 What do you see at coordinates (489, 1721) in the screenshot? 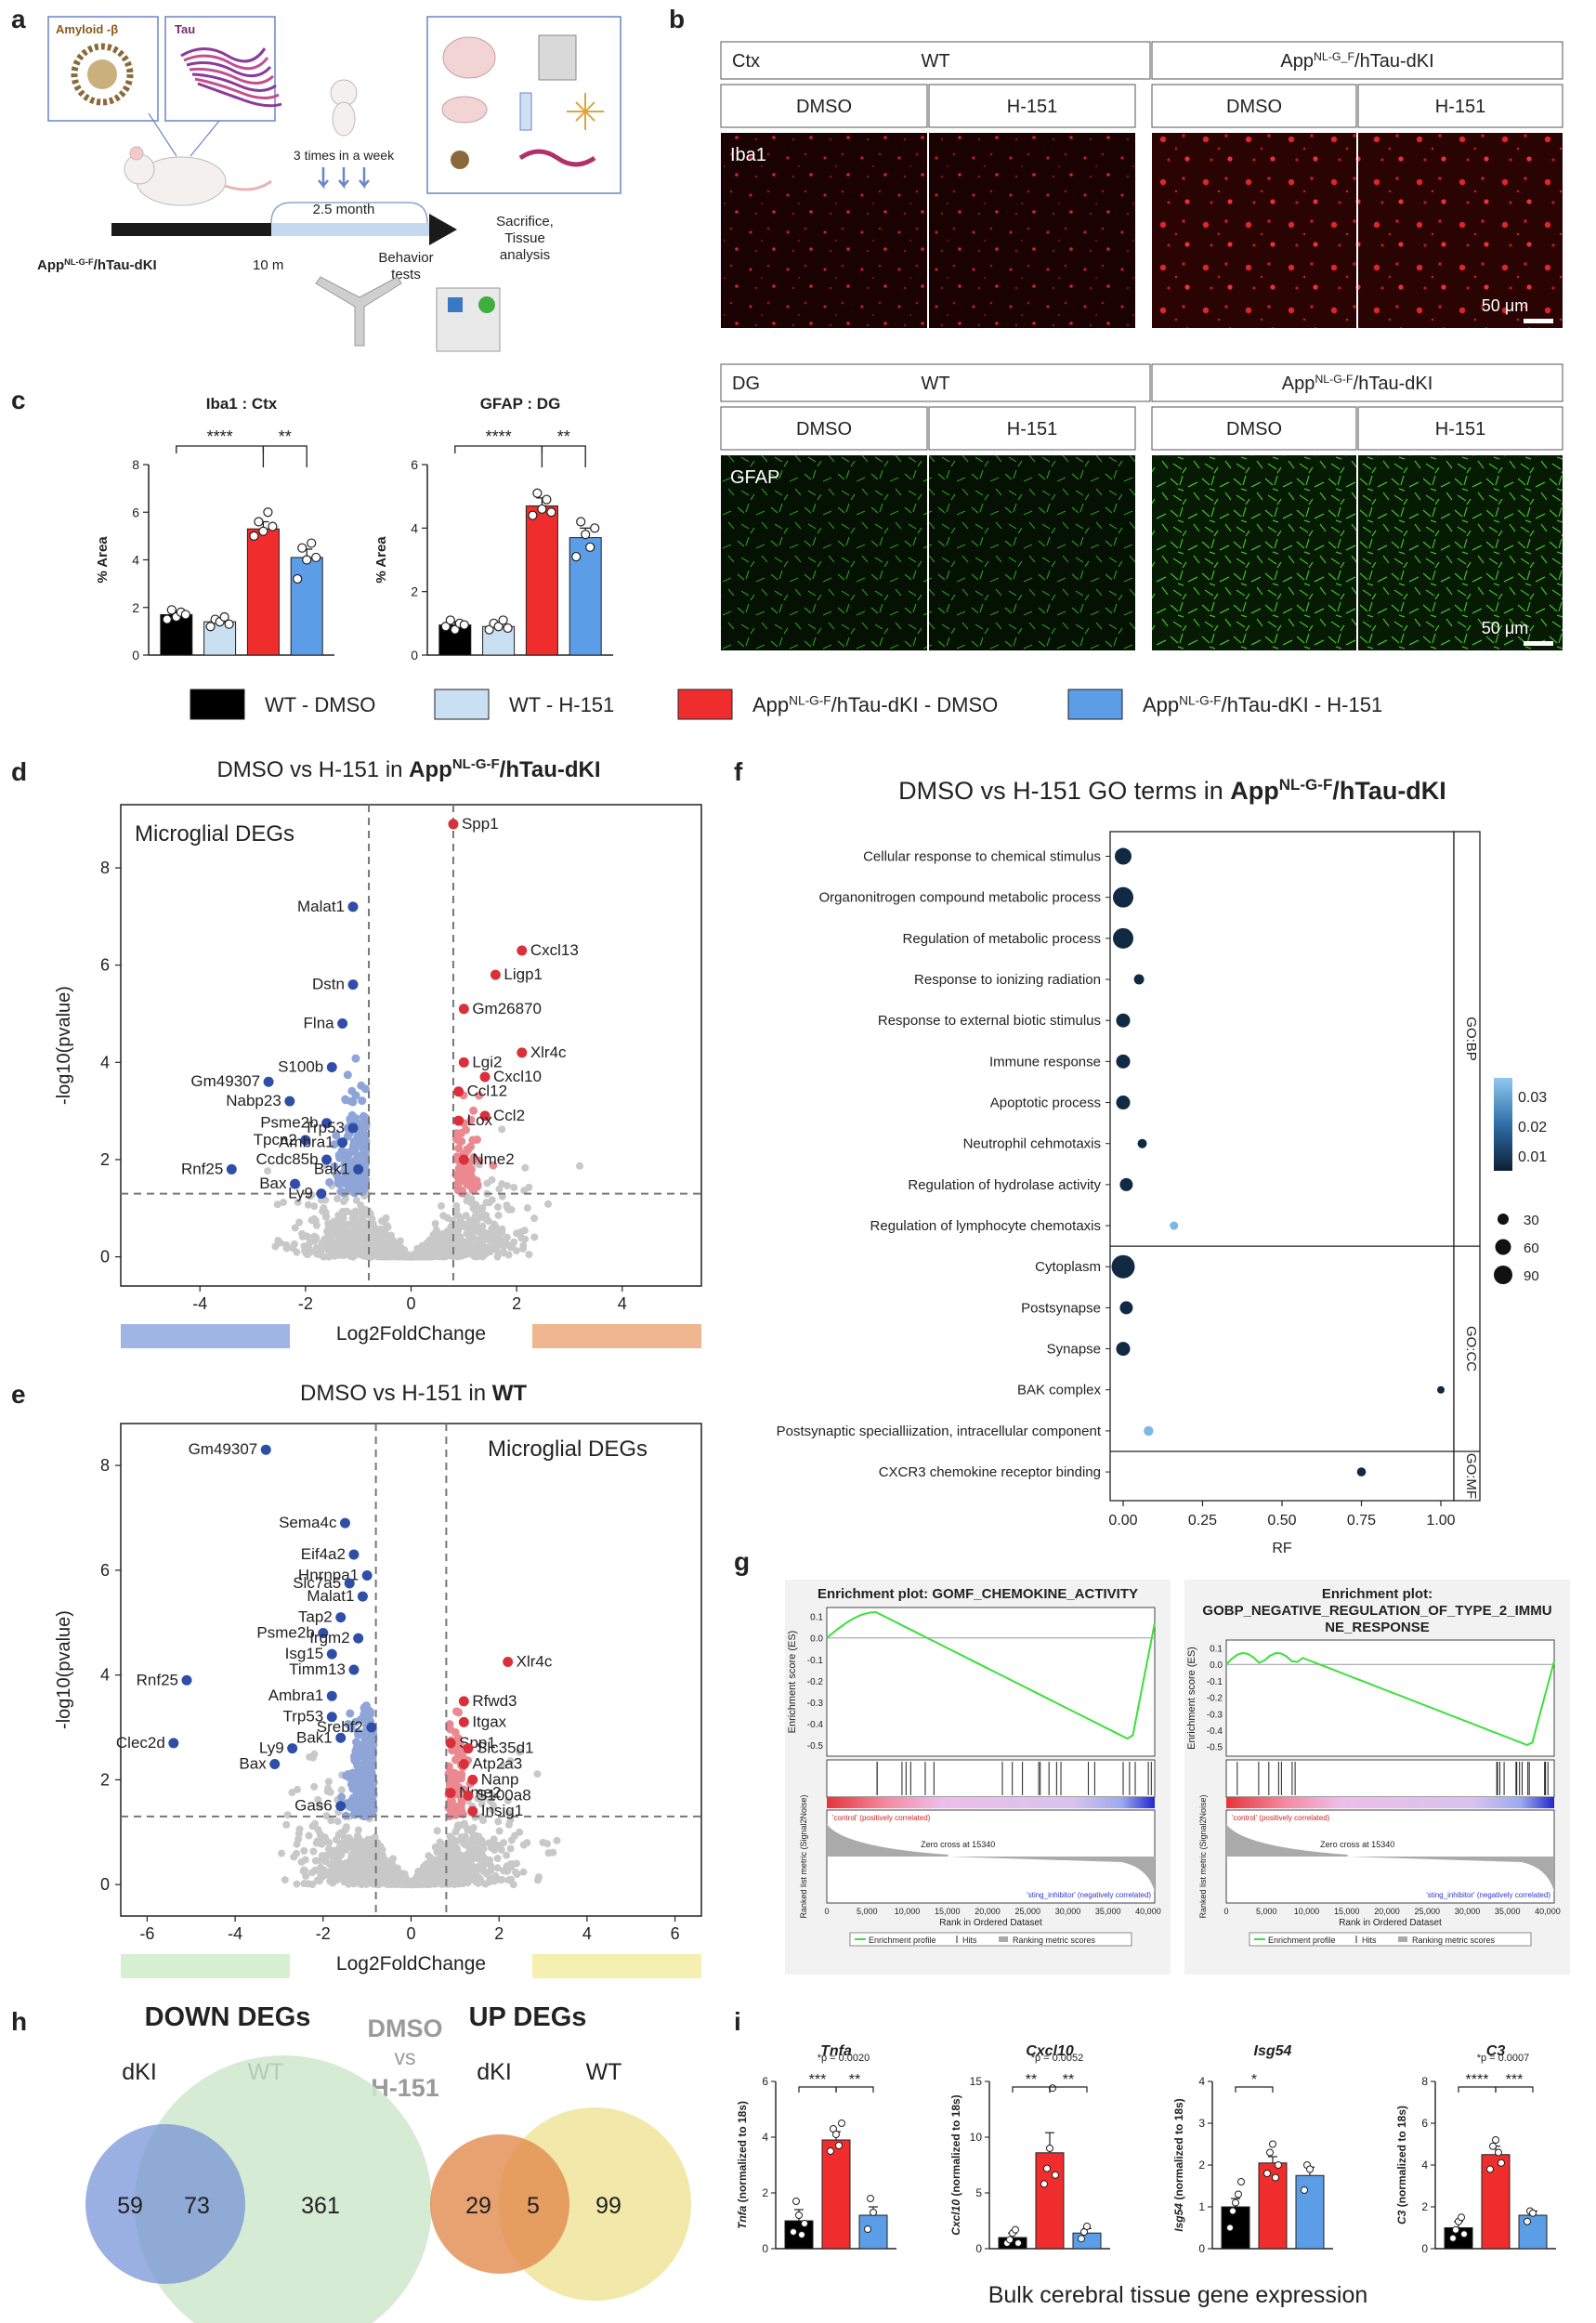
I see `e-gene-label: Itgax` at bounding box center [489, 1721].